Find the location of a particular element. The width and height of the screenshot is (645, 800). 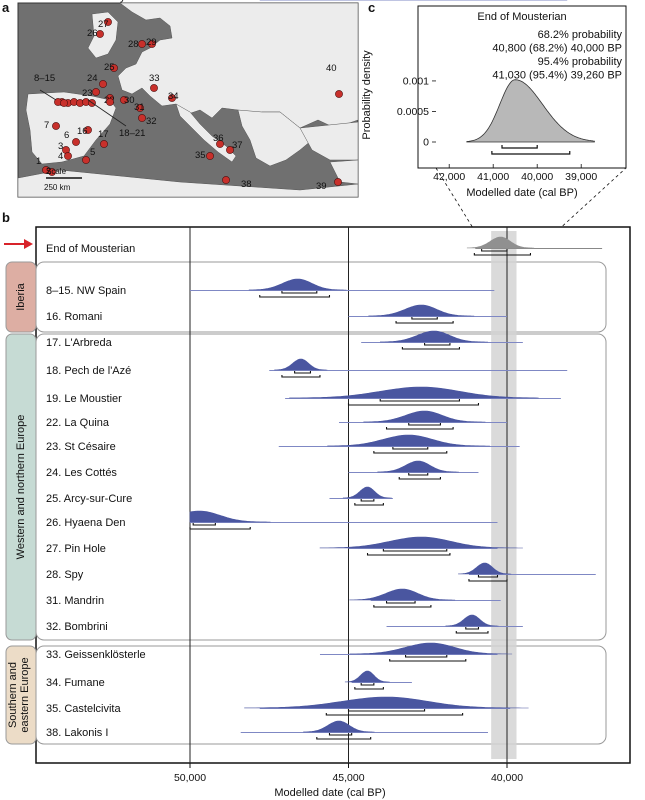

site-label-5: 5 is located at coordinates (92, 152).